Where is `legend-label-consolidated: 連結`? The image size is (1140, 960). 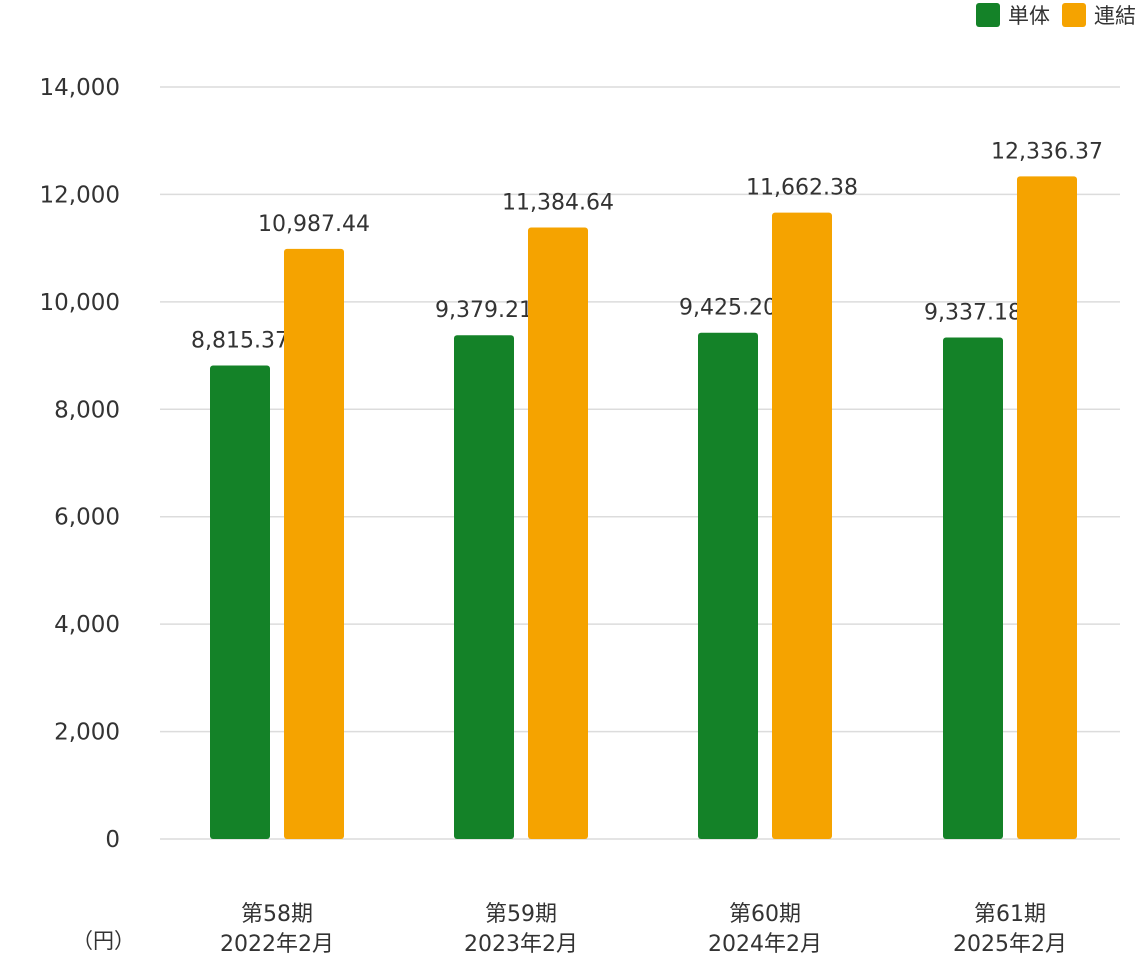 legend-label-consolidated: 連結 is located at coordinates (1115, 16).